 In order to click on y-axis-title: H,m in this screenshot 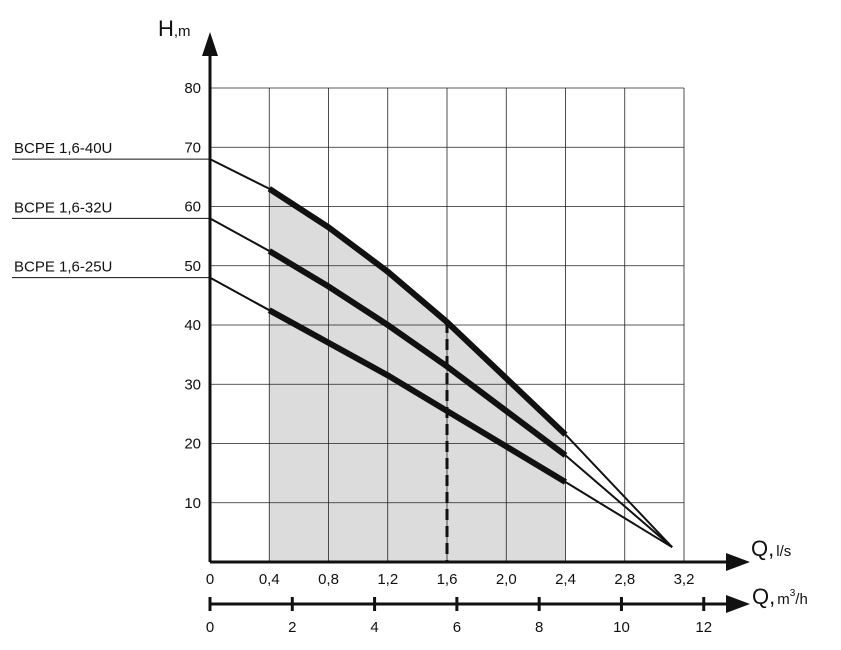, I will do `click(174, 28)`.